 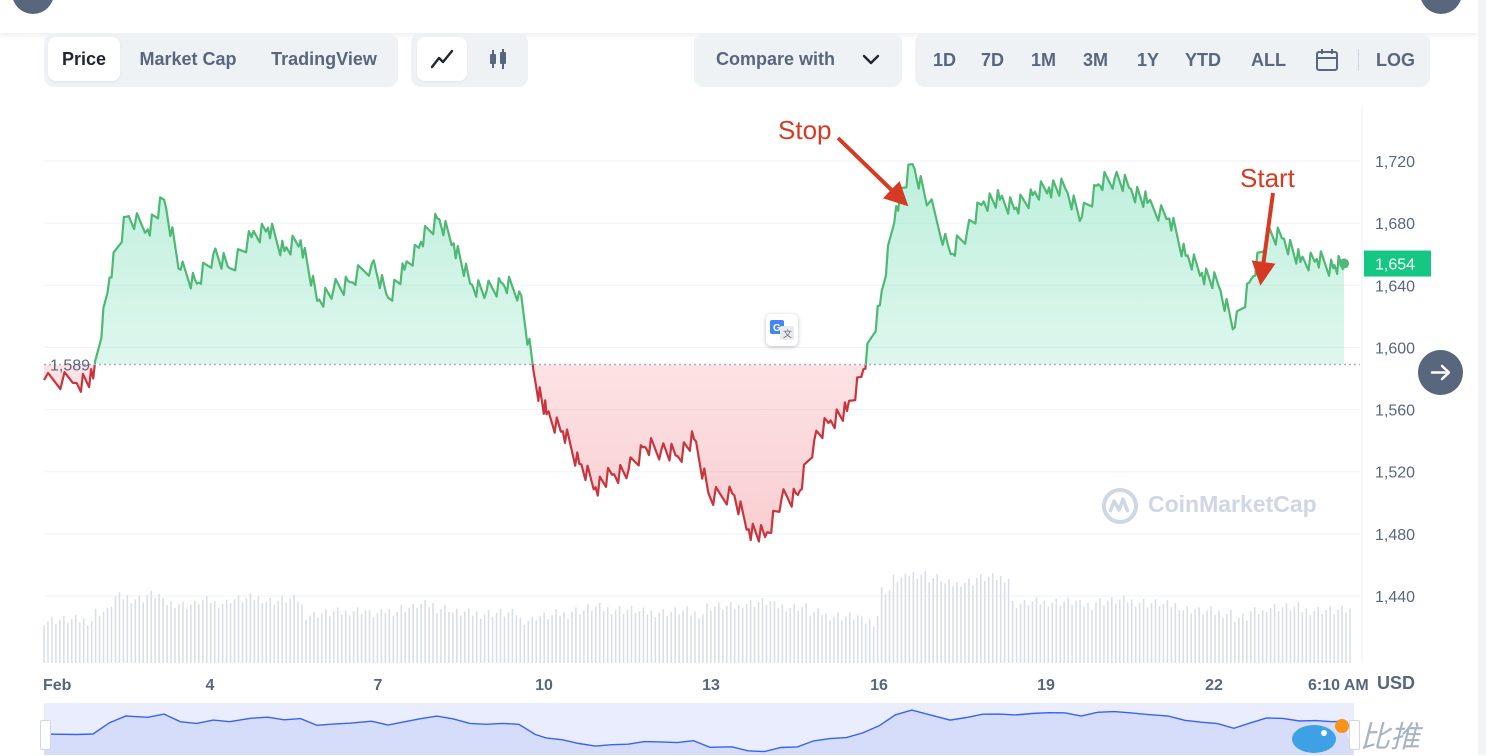 What do you see at coordinates (1344, 263) in the screenshot?
I see `current-price-dot` at bounding box center [1344, 263].